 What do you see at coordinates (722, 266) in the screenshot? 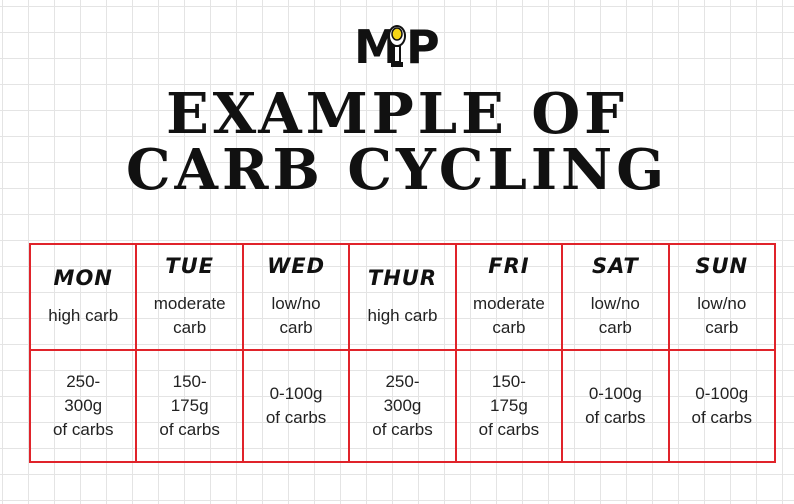
I see `day-label: SUN` at bounding box center [722, 266].